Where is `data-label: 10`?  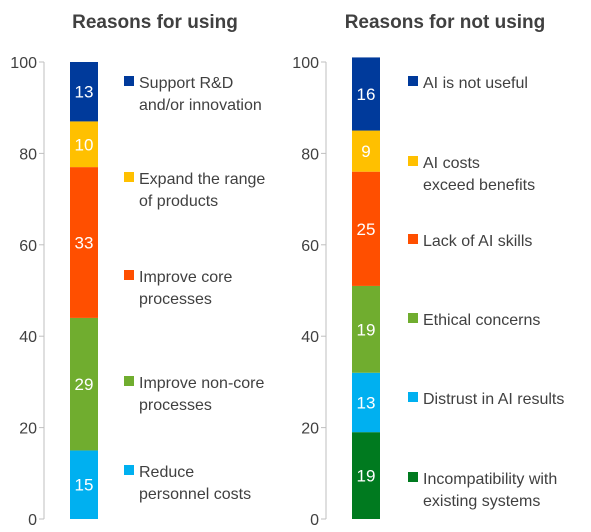
data-label: 10 is located at coordinates (84, 144).